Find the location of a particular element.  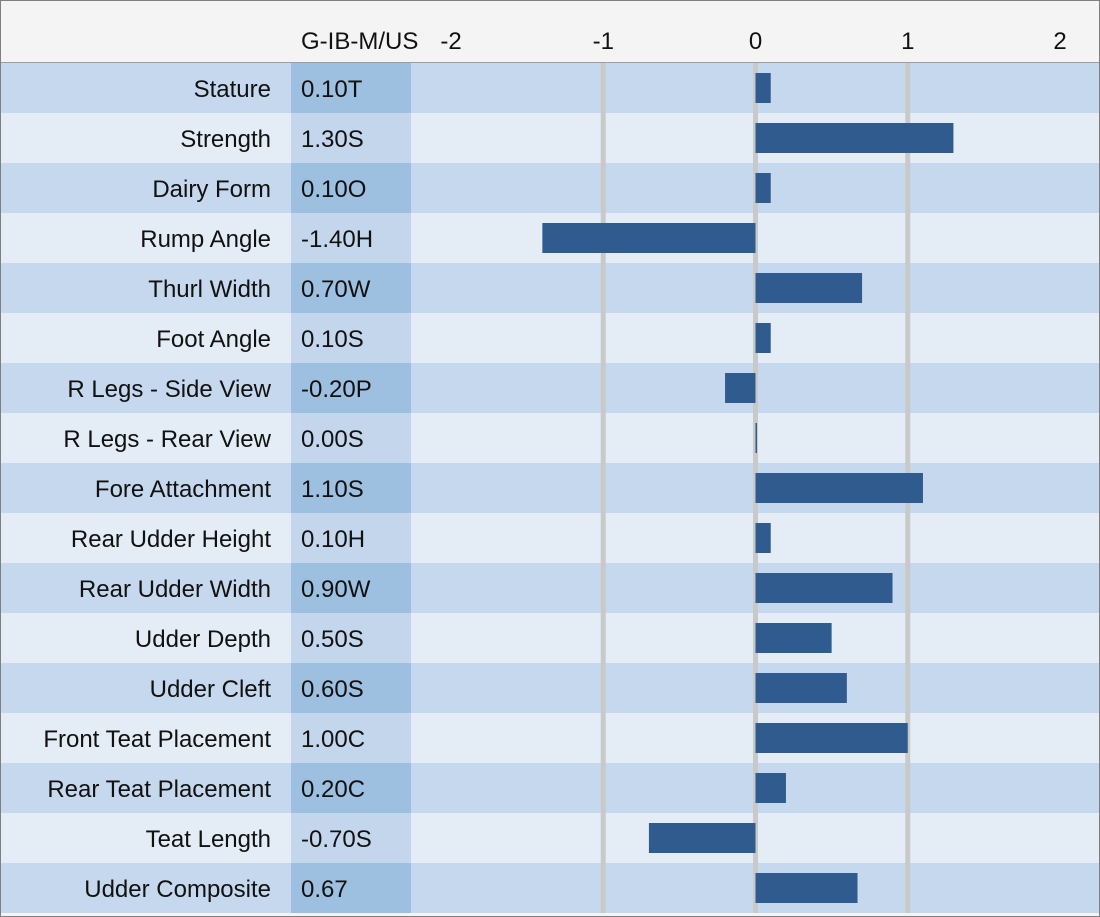

trait-label: Rear Teat Placement is located at coordinates (159, 789).